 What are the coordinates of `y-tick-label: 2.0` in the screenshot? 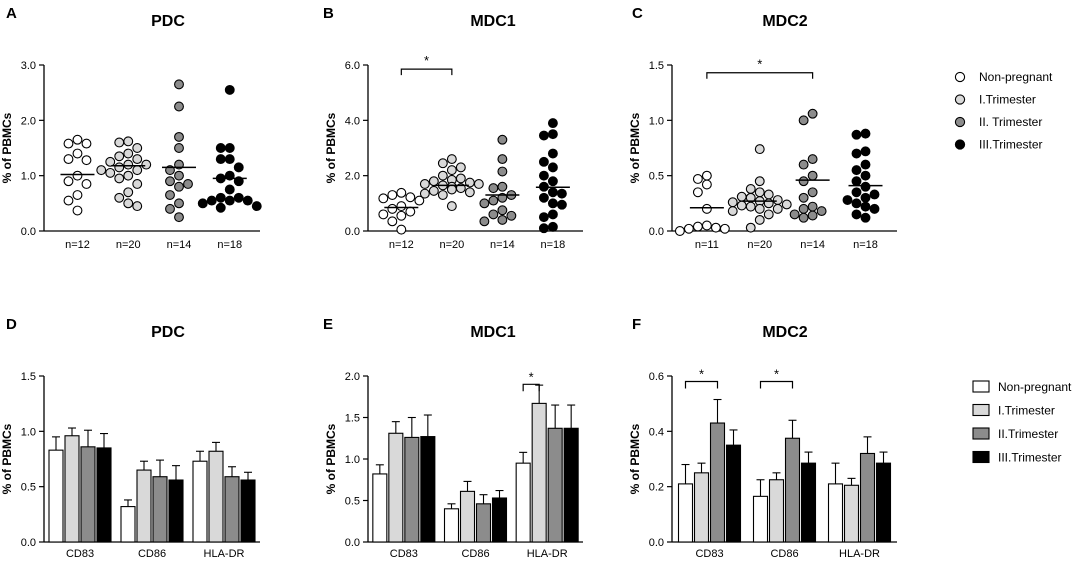 It's located at (28, 121).